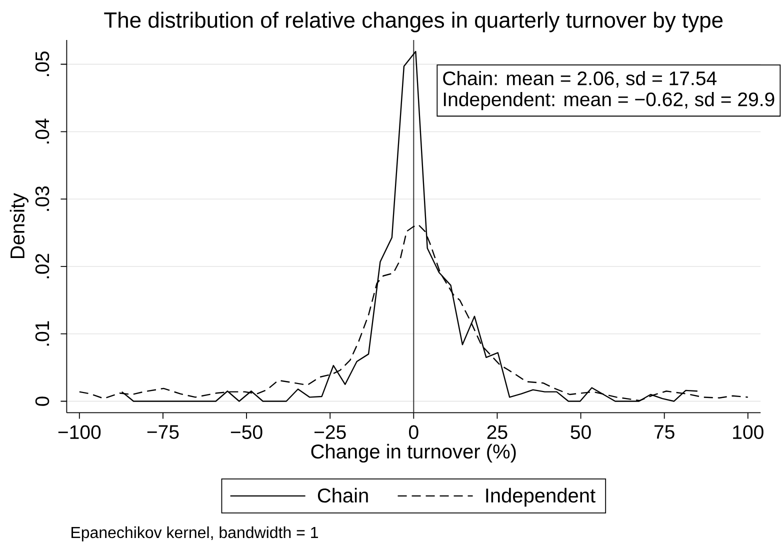  Describe the element at coordinates (664, 432) in the screenshot. I see `x-tick-label: 75` at that location.